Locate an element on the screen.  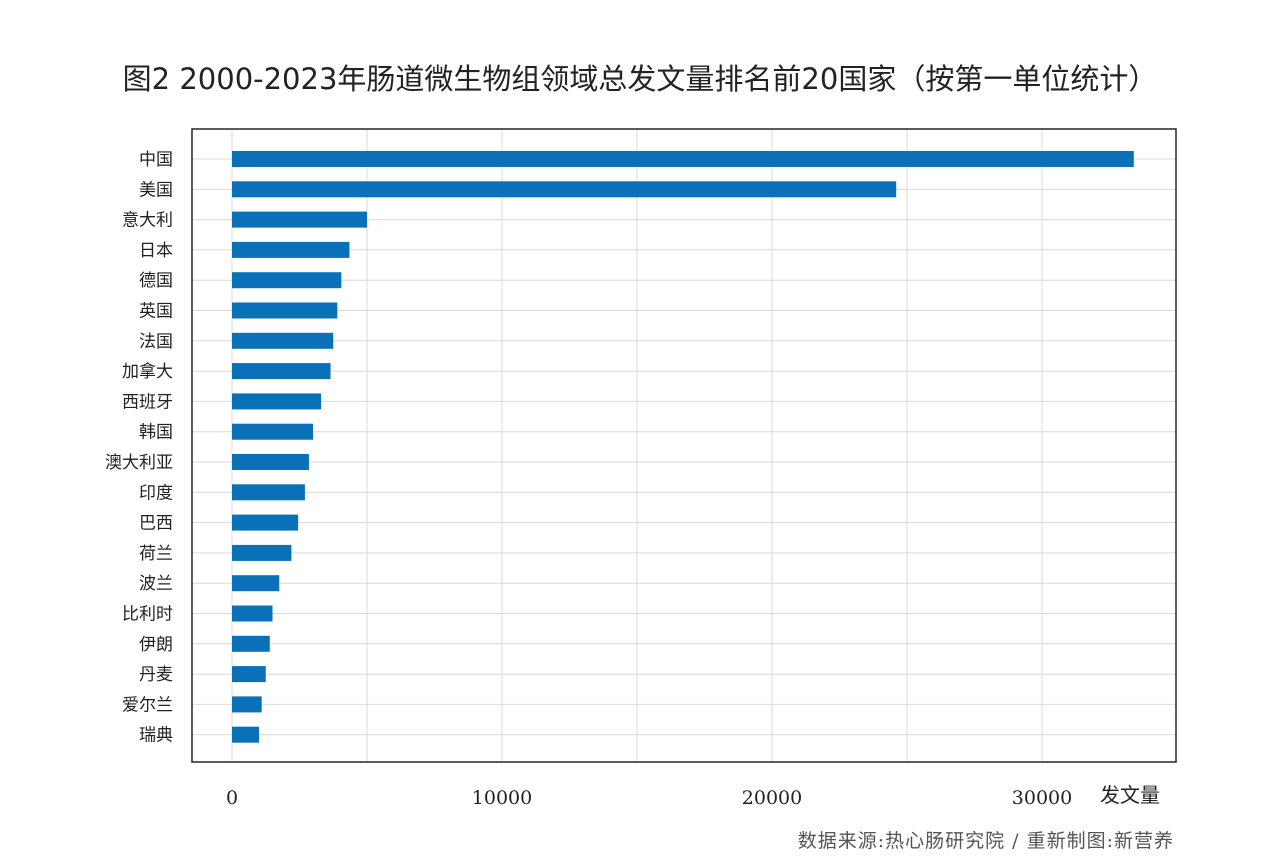
category-label: 英国 is located at coordinates (156, 312).